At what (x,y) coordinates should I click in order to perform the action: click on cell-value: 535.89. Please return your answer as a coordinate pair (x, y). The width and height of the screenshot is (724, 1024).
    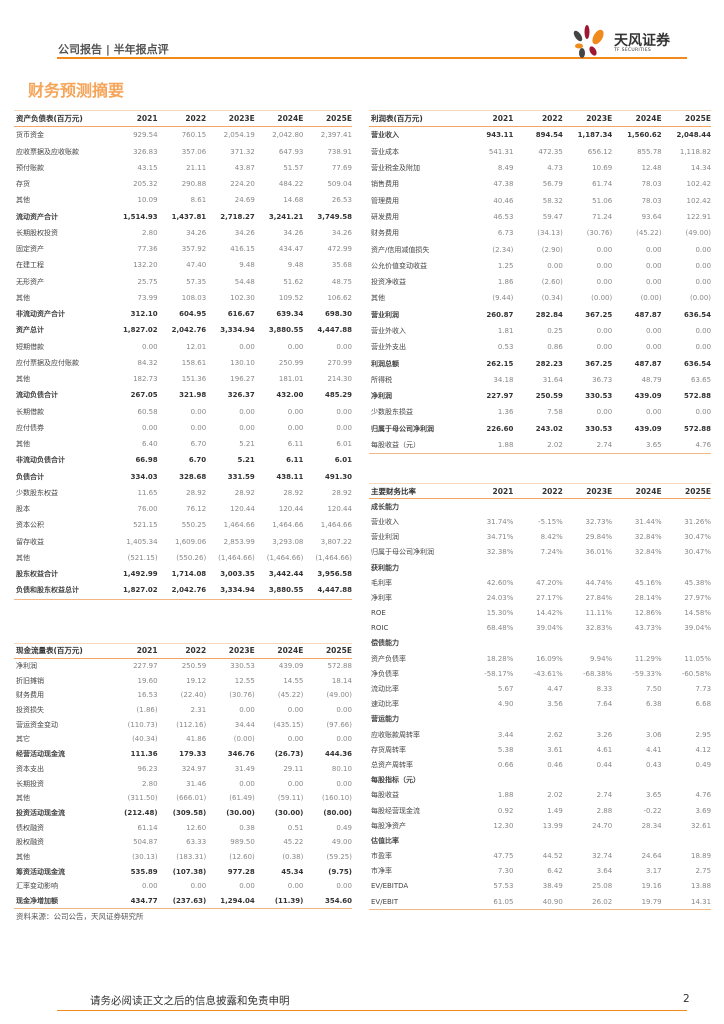
    Looking at the image, I should click on (144, 871).